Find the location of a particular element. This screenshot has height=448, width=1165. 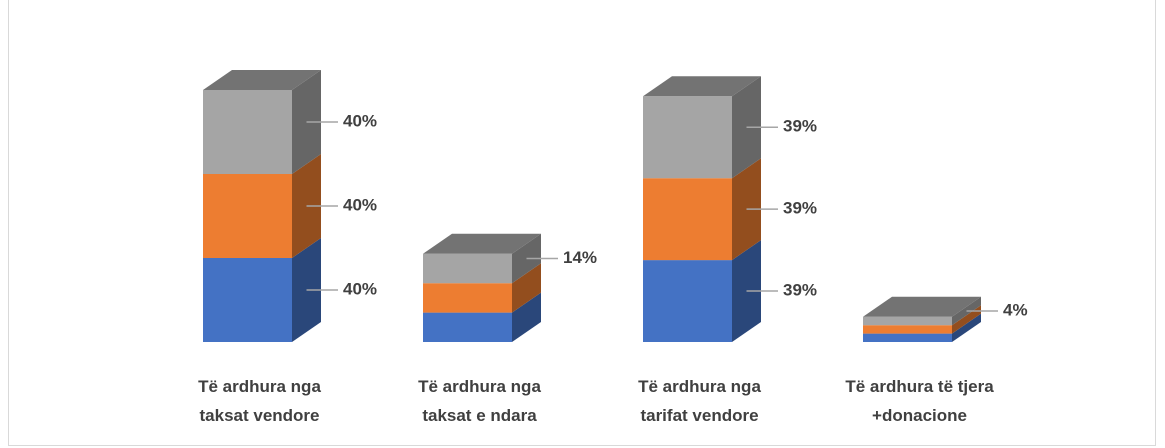

category-label: Të ardhura nga taksat vendore is located at coordinates (259, 401).